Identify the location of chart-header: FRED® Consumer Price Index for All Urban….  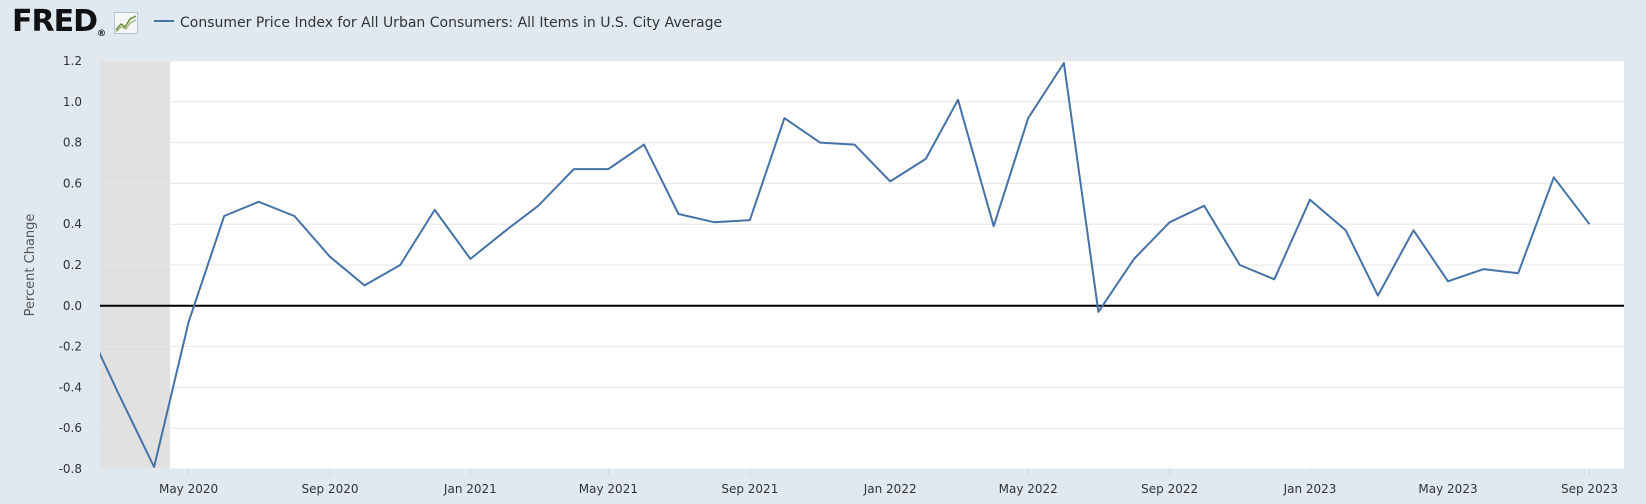
(823, 25).